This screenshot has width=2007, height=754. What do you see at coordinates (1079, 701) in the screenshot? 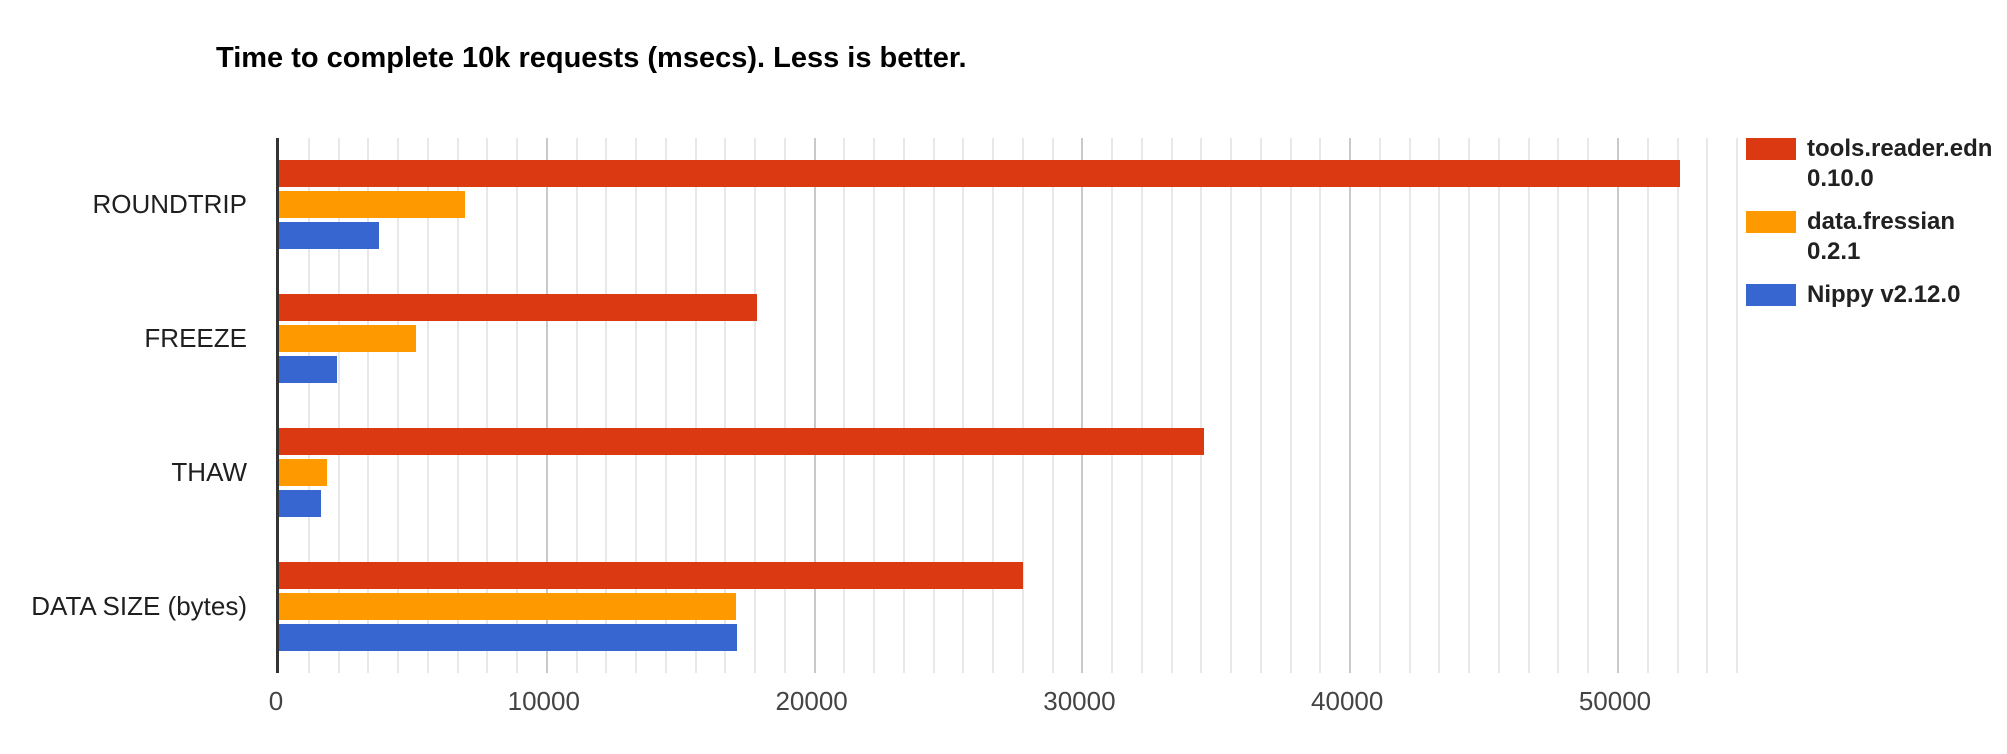
I see `x-axis-tick-label: 30000` at bounding box center [1079, 701].